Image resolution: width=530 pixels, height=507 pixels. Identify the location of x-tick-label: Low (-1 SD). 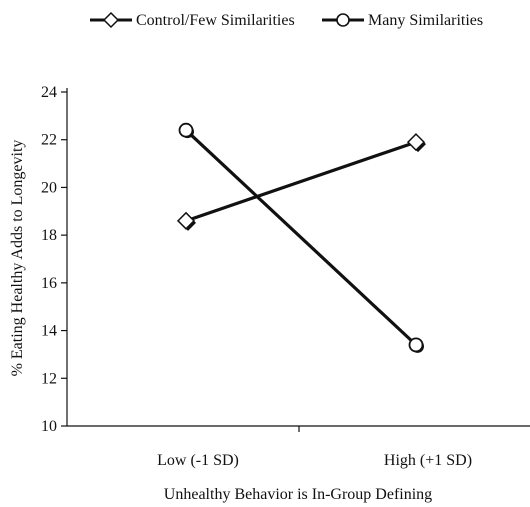
(198, 460).